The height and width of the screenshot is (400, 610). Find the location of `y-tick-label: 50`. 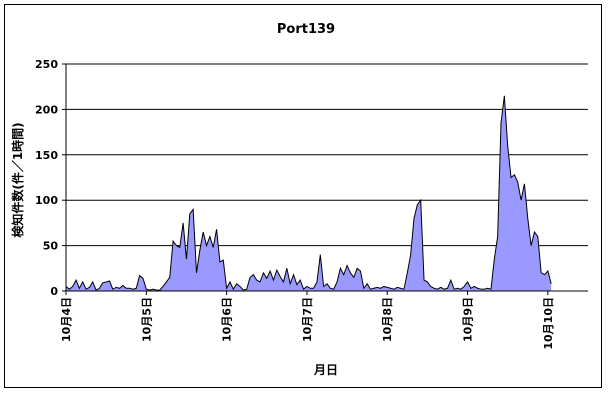

y-tick-label: 50 is located at coordinates (51, 246).